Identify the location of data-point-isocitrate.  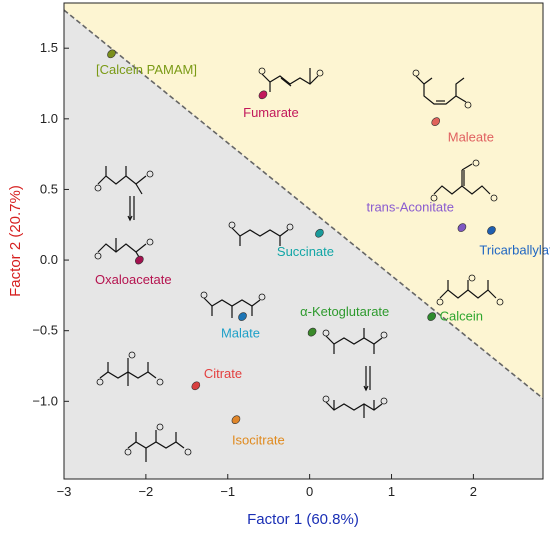
(236, 420).